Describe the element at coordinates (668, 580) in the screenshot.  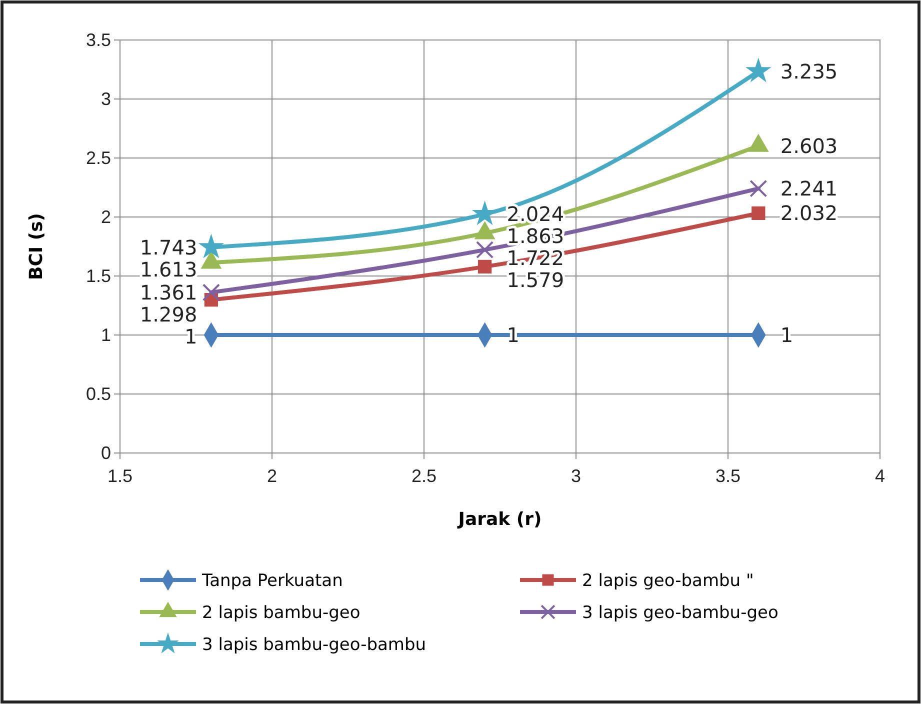
I see `legend-label: 2 lapis geo-bambu "` at that location.